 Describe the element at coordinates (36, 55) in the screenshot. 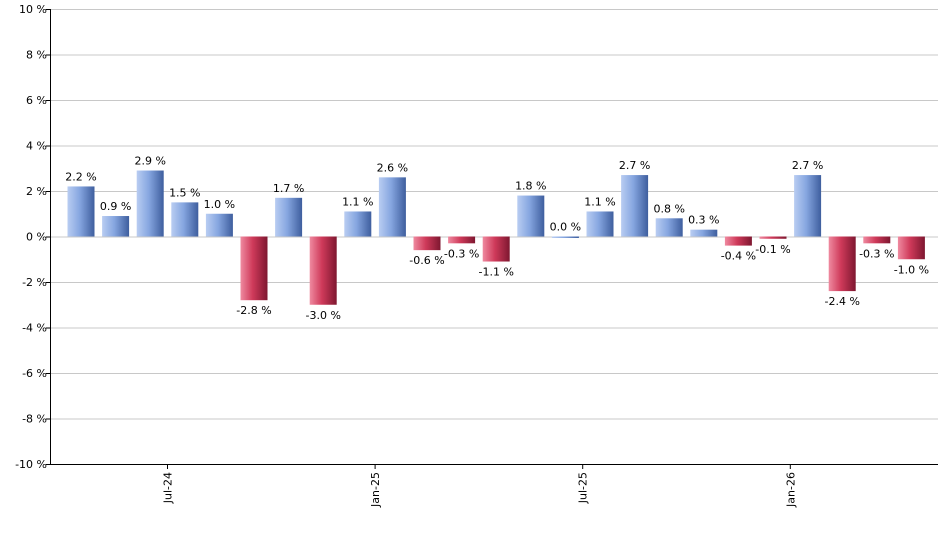

I see `y-tick-label: 8 %` at that location.